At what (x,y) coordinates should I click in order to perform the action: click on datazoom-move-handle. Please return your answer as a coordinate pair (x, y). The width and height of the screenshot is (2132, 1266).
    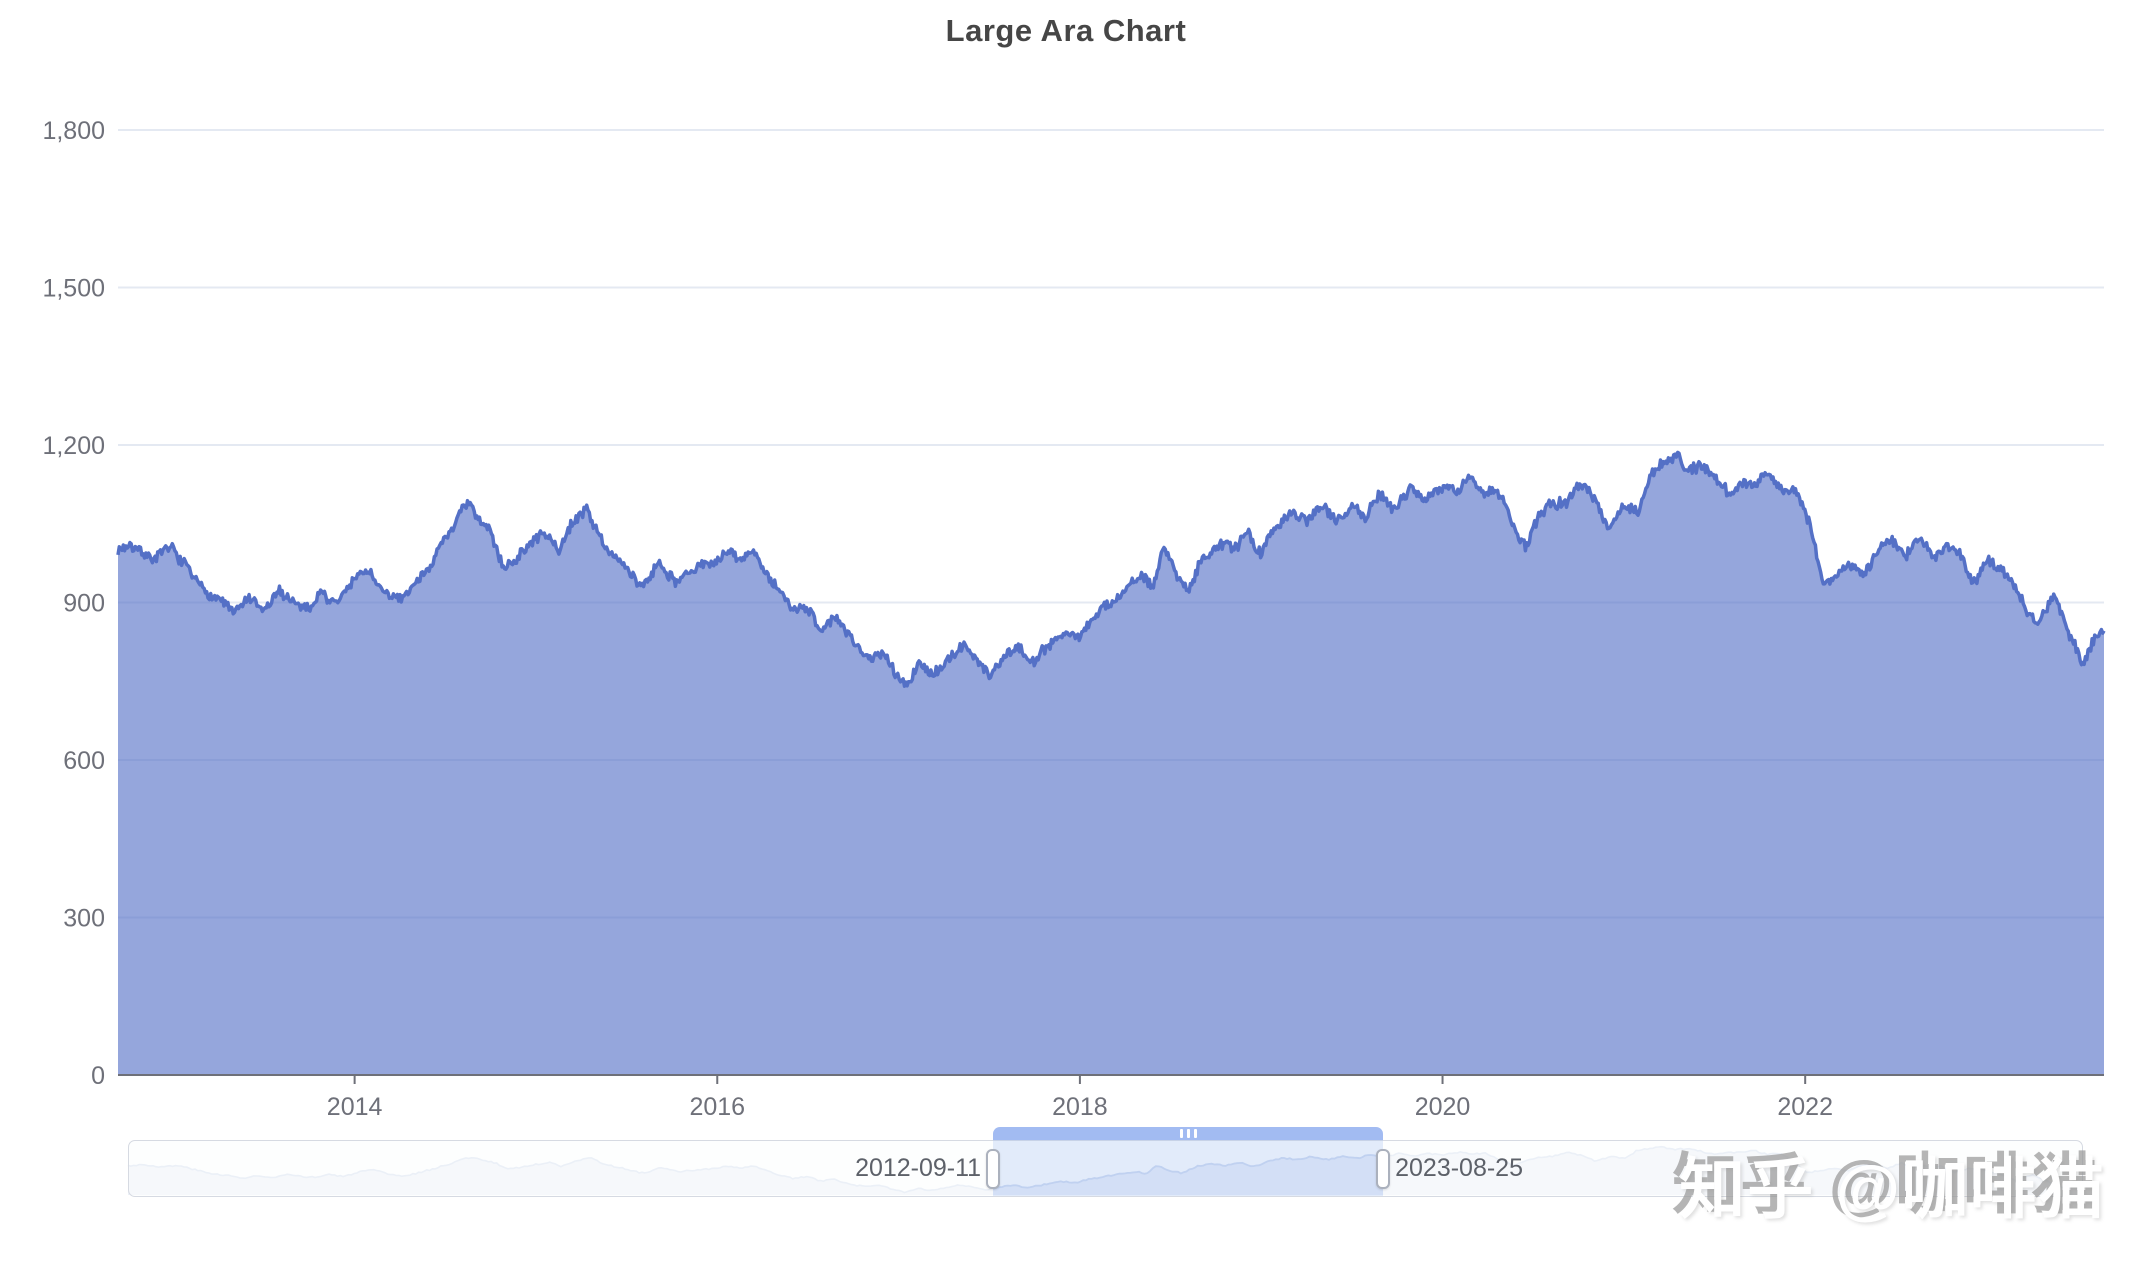
    Looking at the image, I should click on (1188, 1133).